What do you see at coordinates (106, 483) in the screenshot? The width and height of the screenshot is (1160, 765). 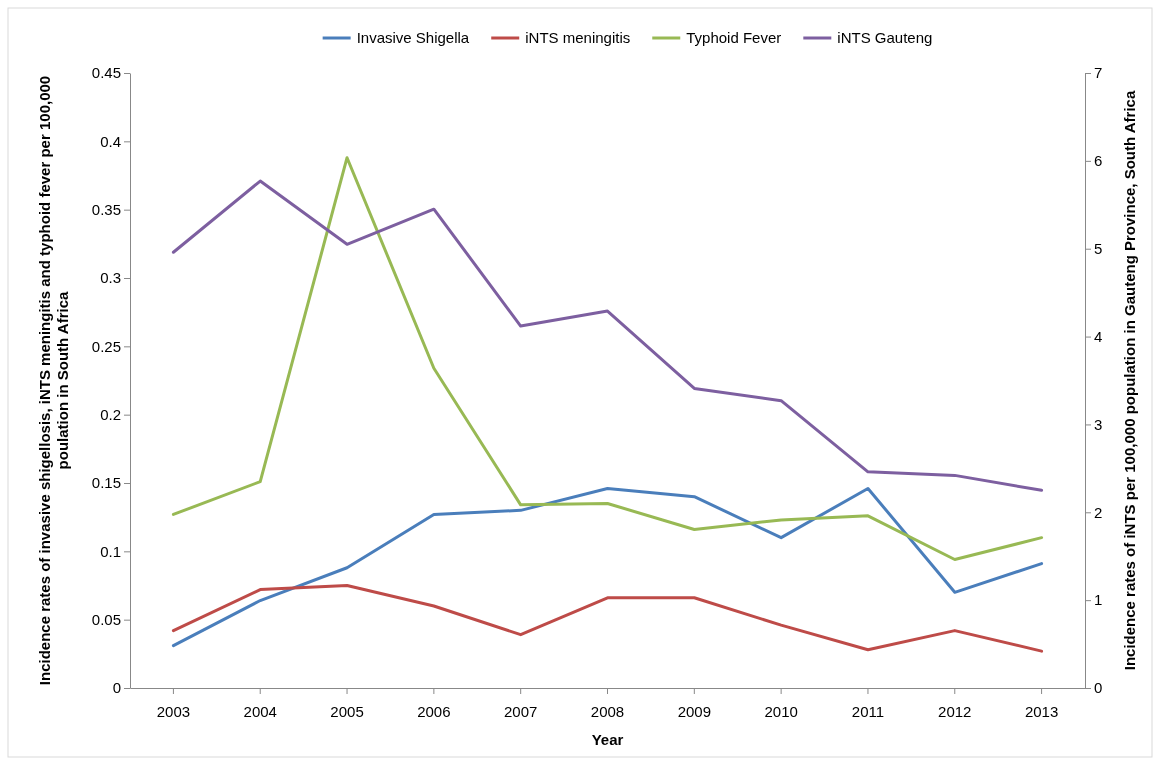 I see `y-tick-label: 0.15` at bounding box center [106, 483].